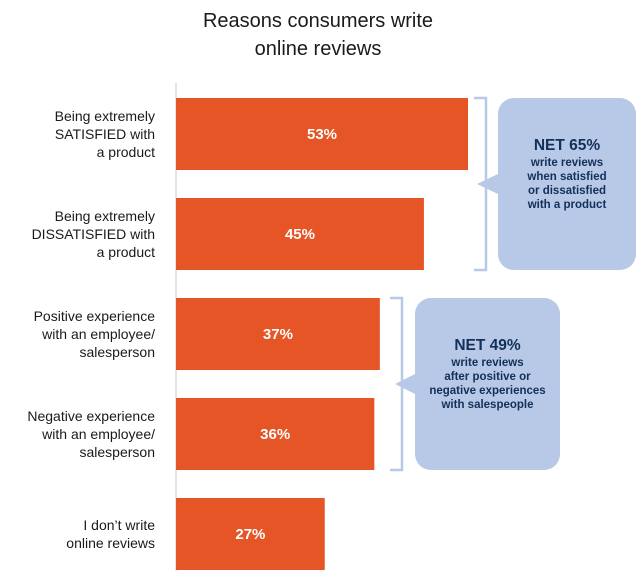  I want to click on chart-title-line-2: online reviews, so click(318, 49).